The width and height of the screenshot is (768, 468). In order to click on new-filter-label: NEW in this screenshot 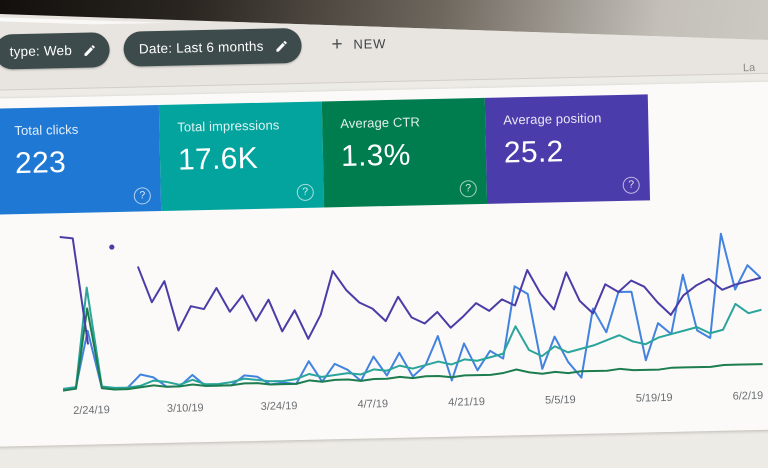, I will do `click(370, 44)`.